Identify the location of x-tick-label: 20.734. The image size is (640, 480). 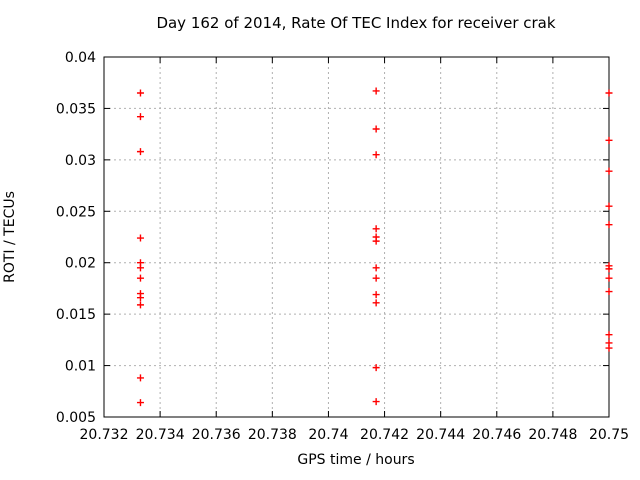
(160, 435).